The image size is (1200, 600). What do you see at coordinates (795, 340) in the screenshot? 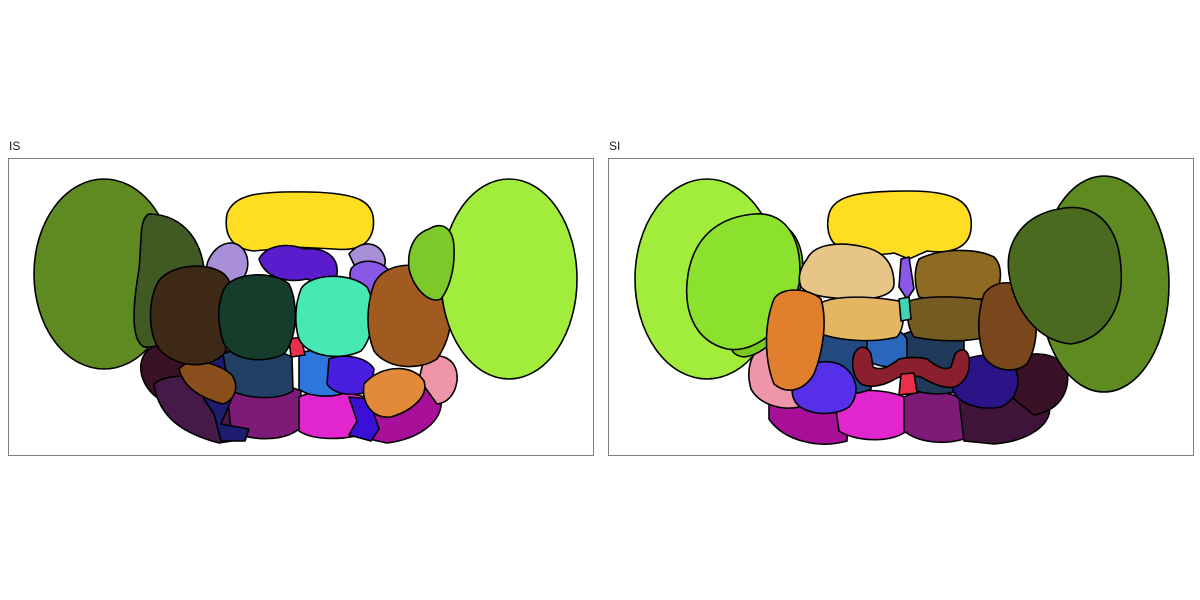
I see `region-left-orange` at bounding box center [795, 340].